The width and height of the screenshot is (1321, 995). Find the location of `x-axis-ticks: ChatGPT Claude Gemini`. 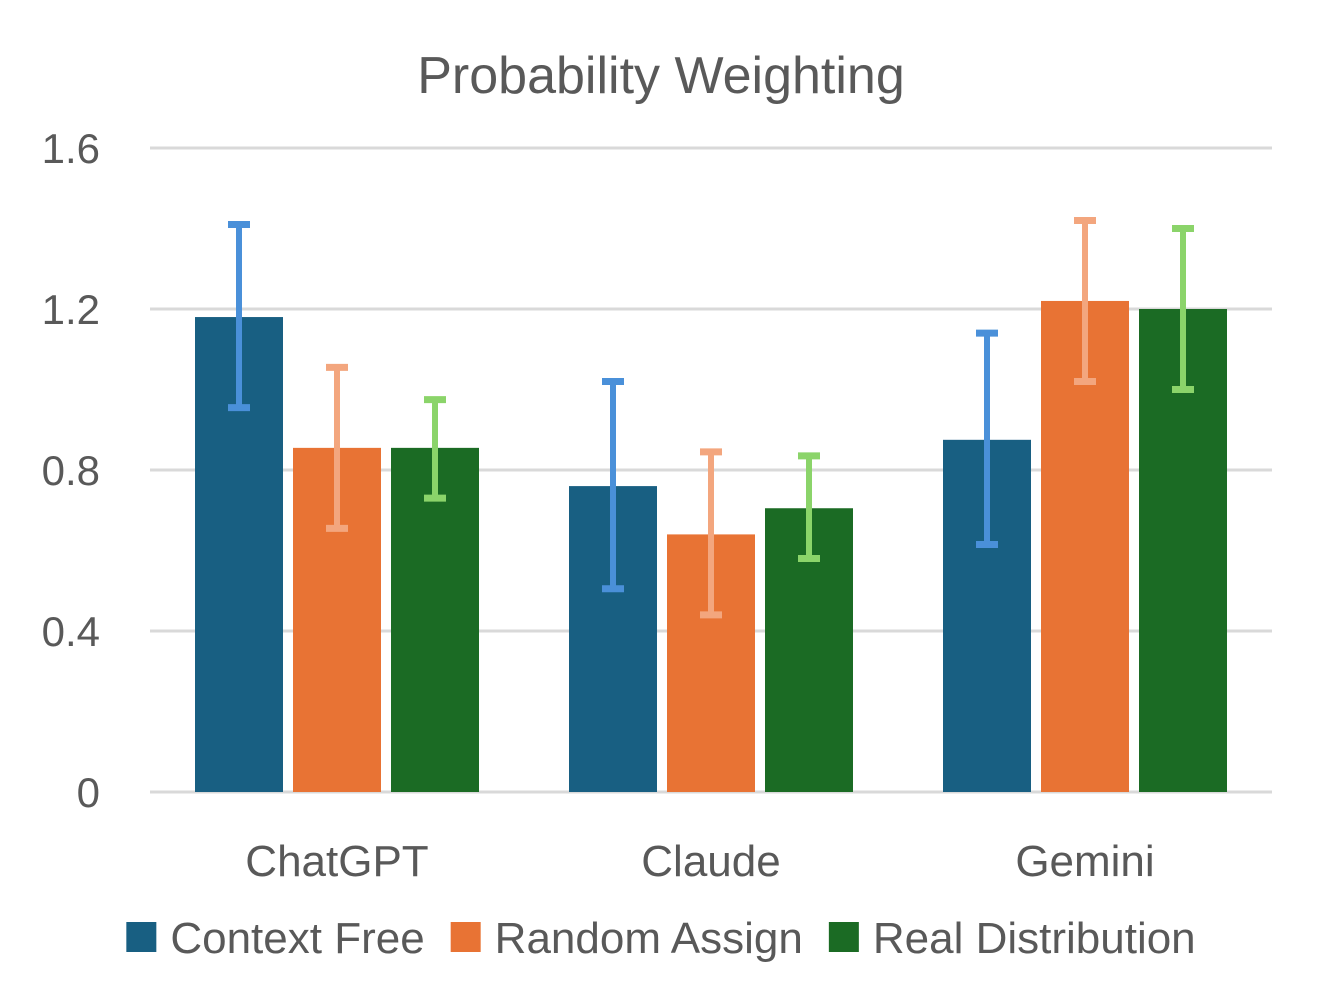

x-axis-ticks: ChatGPT Claude Gemini is located at coordinates (699, 861).